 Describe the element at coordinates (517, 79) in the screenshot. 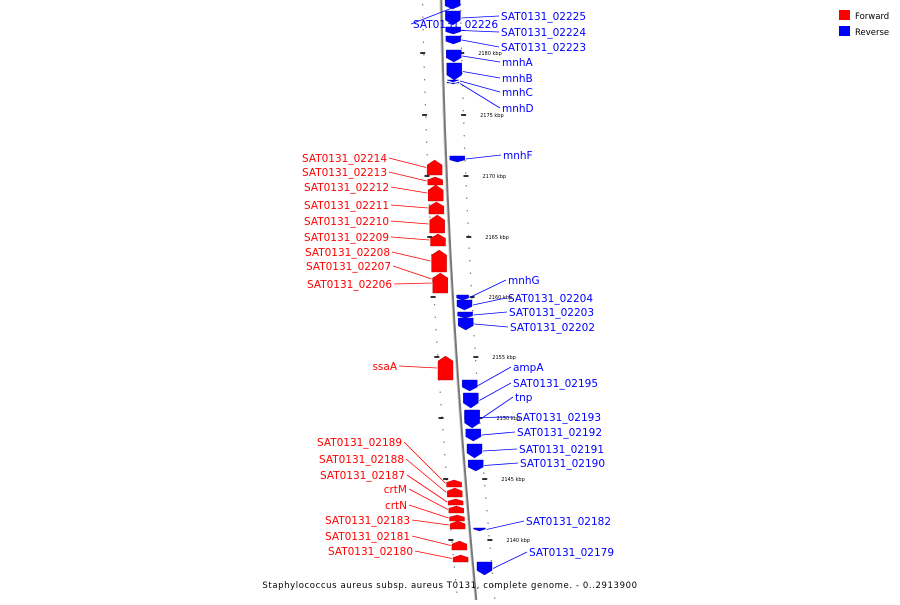

I see `gene-label: mnhB` at that location.